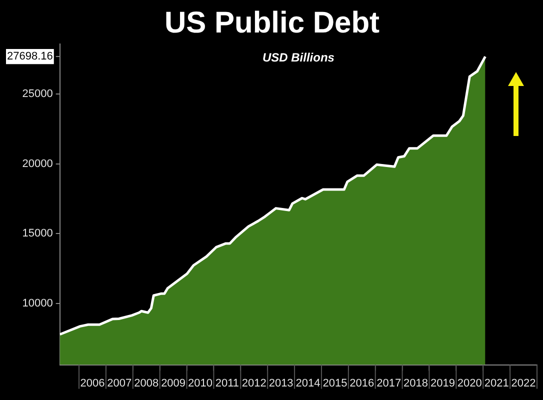 The height and width of the screenshot is (400, 543). Describe the element at coordinates (335, 383) in the screenshot. I see `x-tick-label: 2015` at that location.